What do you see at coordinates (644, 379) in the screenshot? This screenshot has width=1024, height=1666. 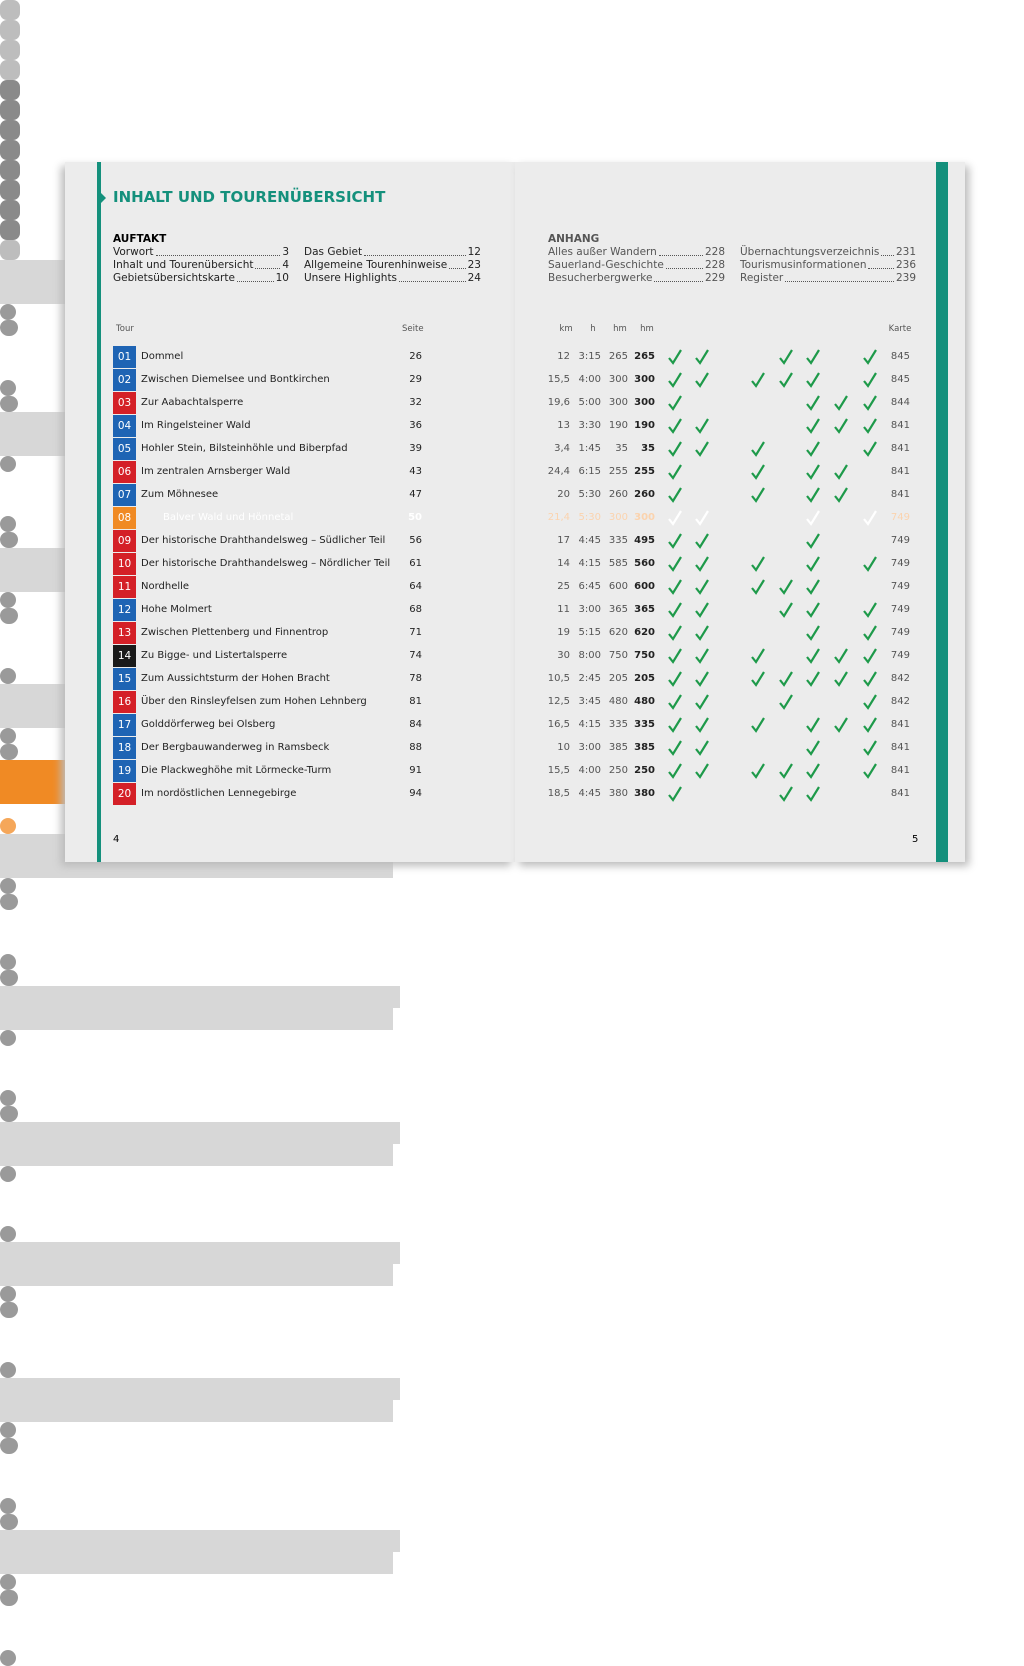 I see `descent: 300` at bounding box center [644, 379].